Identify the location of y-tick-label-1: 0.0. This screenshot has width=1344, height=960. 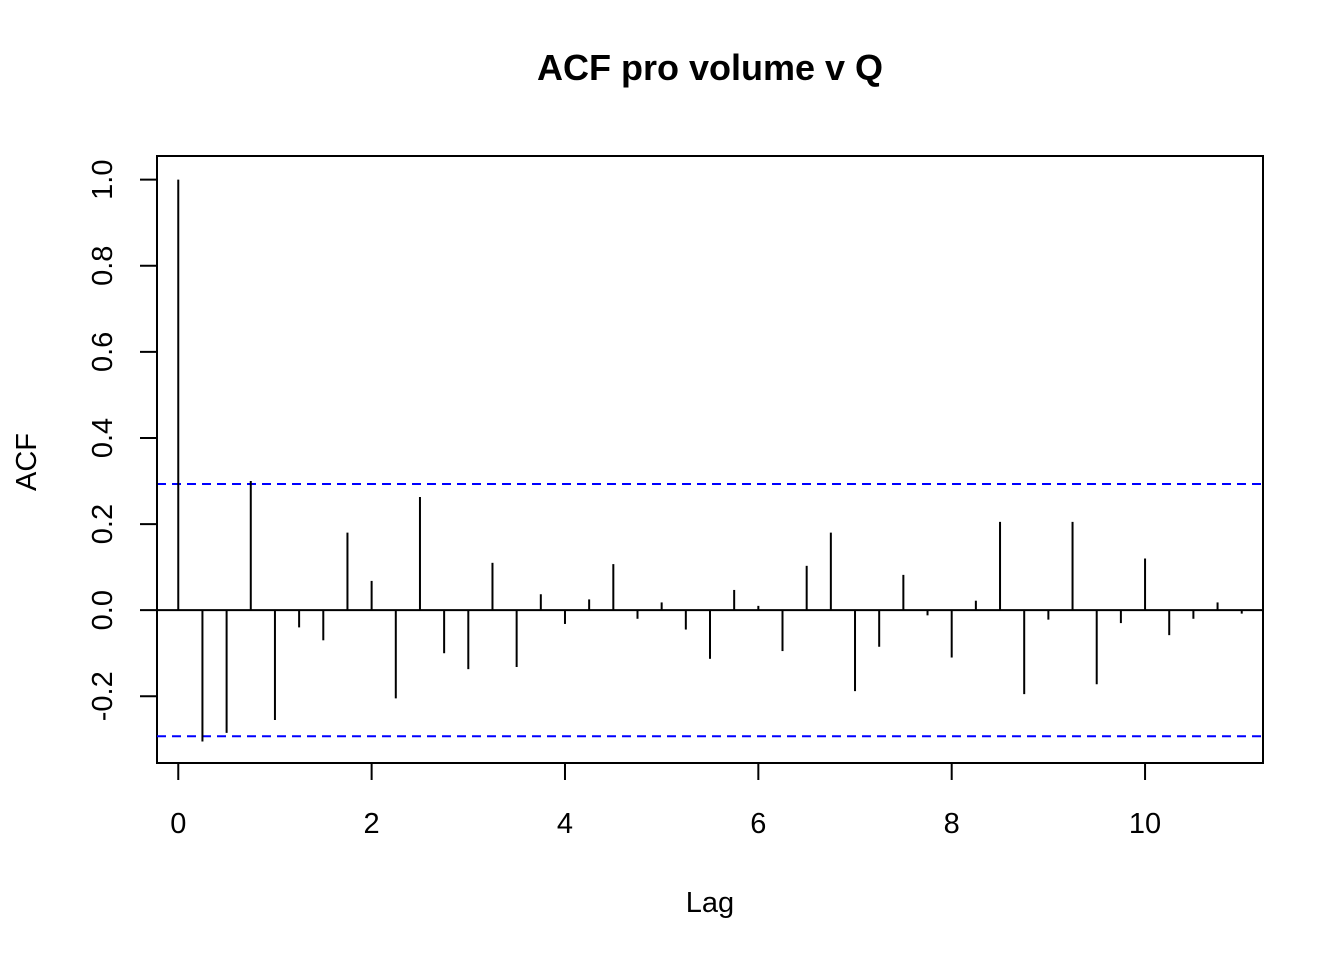
(103, 610).